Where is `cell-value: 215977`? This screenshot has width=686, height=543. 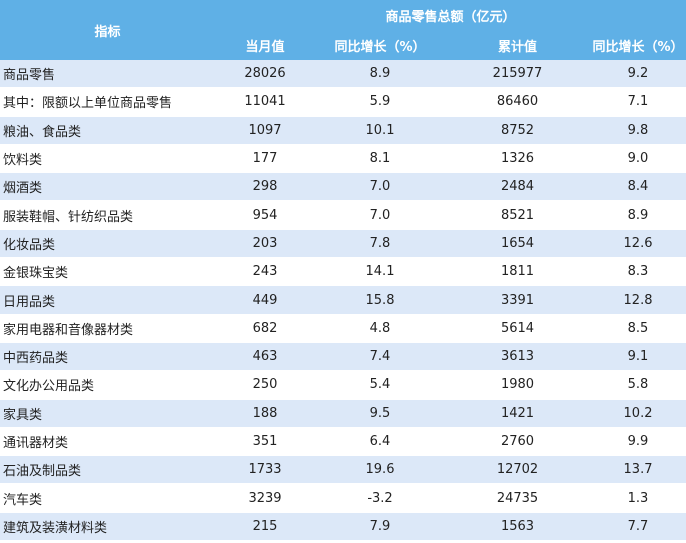
cell-value: 215977 is located at coordinates (517, 74).